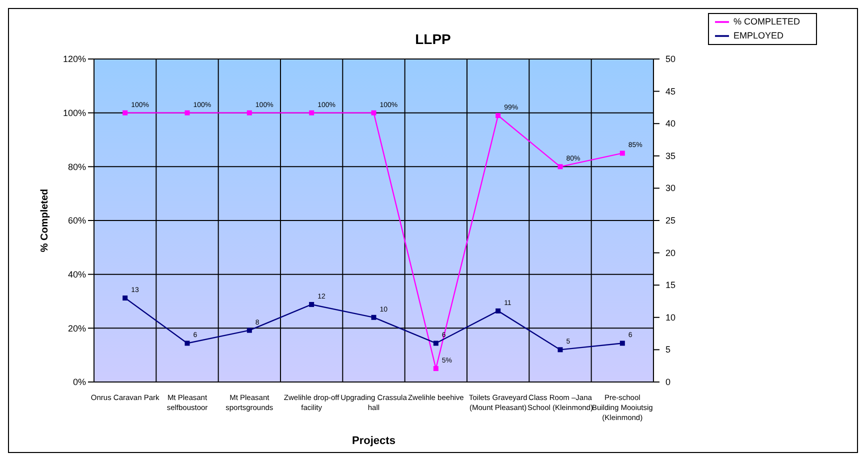 This screenshot has height=459, width=864. I want to click on chart-title: LLPP, so click(433, 39).